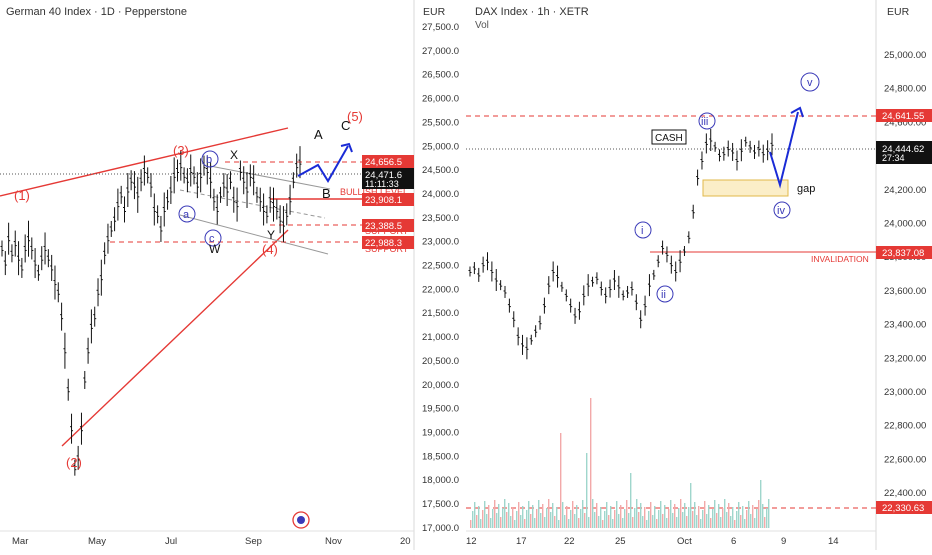 The height and width of the screenshot is (555, 932). I want to click on left-x-tick: Nov, so click(333, 541).